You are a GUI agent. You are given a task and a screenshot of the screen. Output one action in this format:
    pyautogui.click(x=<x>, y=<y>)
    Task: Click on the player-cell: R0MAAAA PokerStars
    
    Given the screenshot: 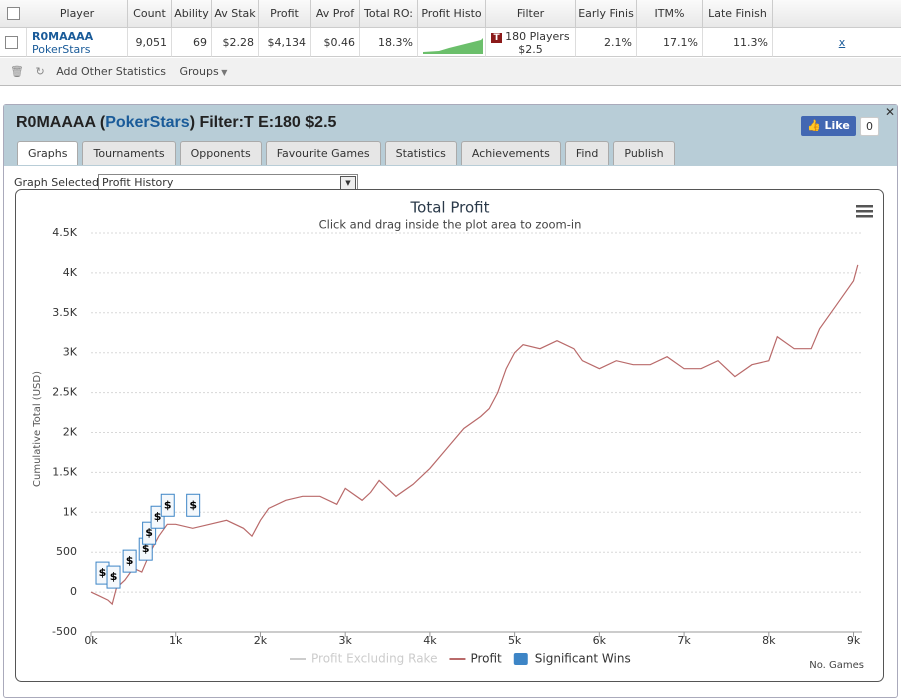 What is the action you would take?
    pyautogui.click(x=77, y=42)
    